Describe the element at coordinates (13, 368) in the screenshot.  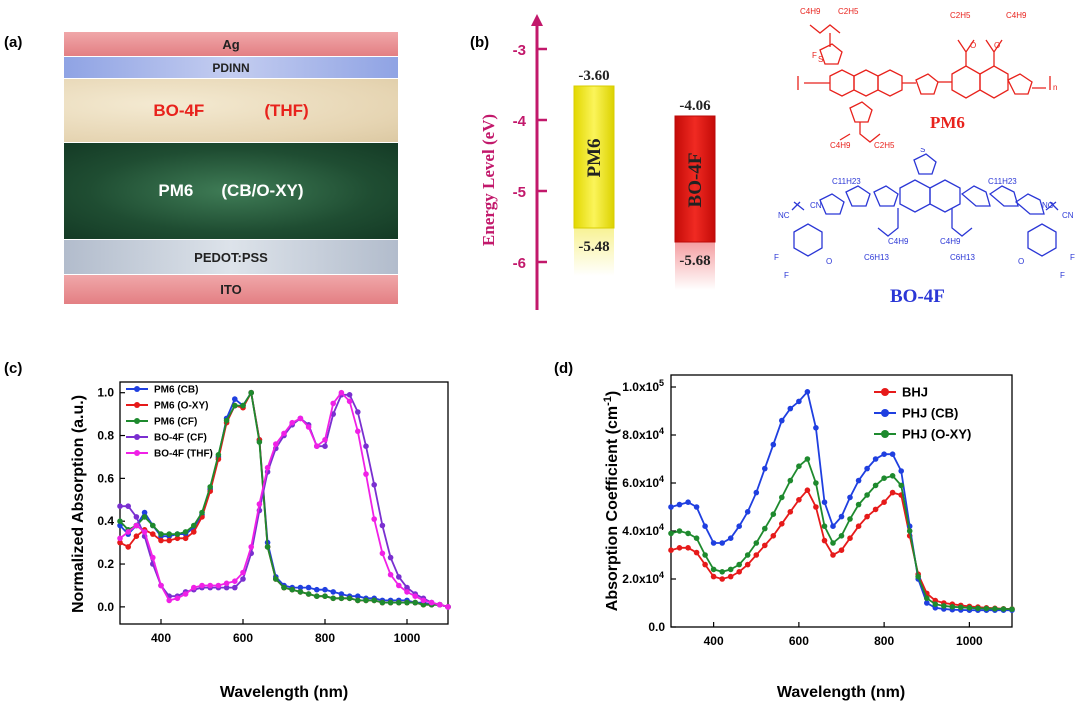
I see `panel-label-c: (c)` at that location.